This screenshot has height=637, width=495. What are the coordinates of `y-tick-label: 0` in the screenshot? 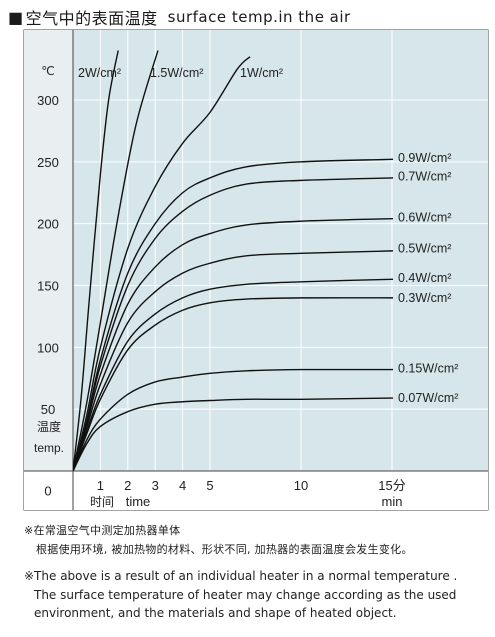 It's located at (47, 491).